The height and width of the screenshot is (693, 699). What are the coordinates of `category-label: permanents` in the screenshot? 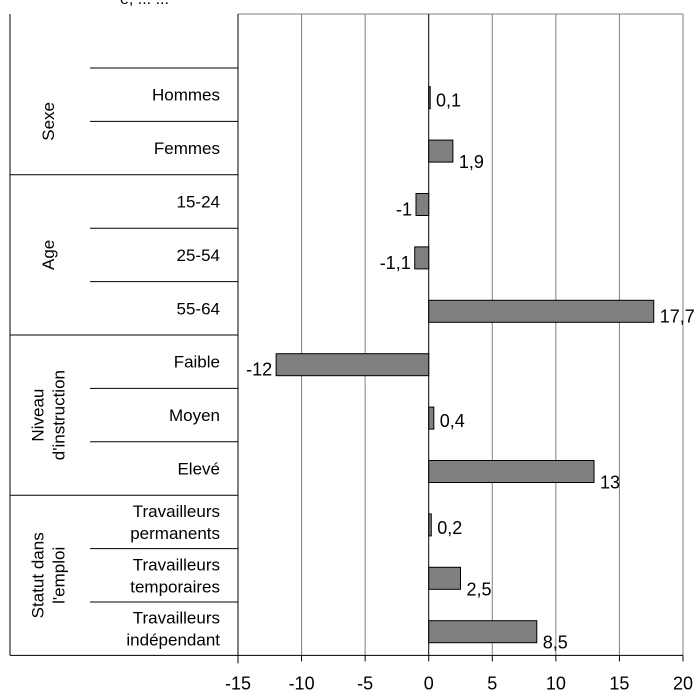 It's located at (175, 533).